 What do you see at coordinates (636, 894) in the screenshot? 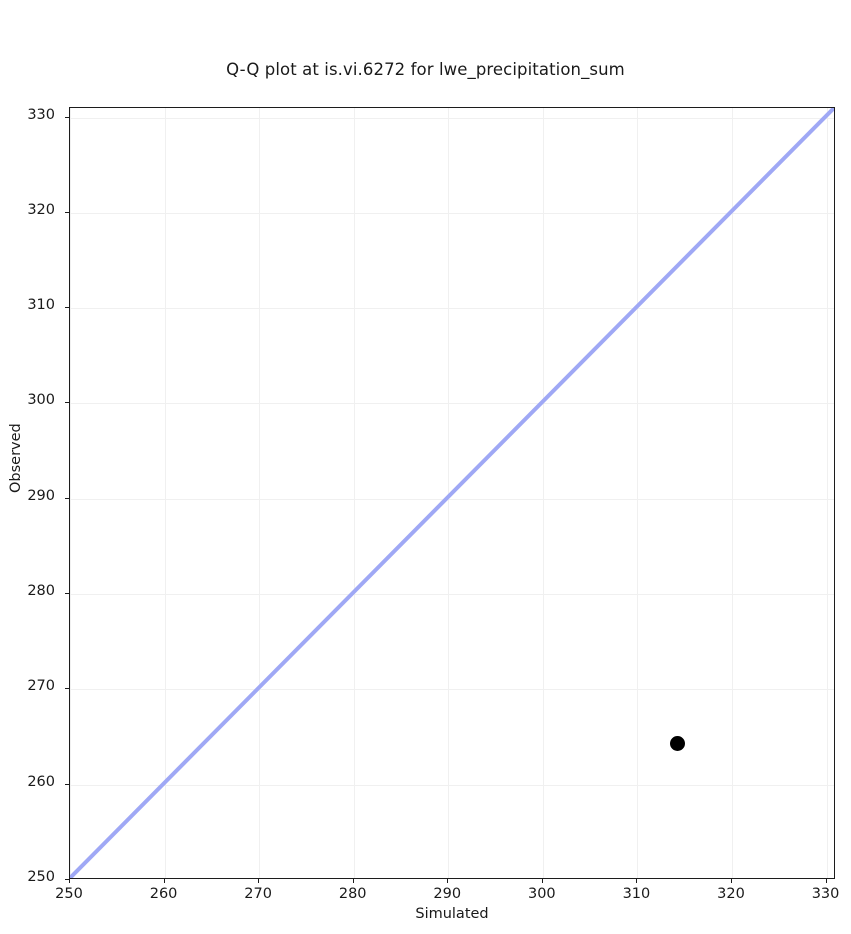
I see `x-axis-tick-label: 310` at bounding box center [636, 894].